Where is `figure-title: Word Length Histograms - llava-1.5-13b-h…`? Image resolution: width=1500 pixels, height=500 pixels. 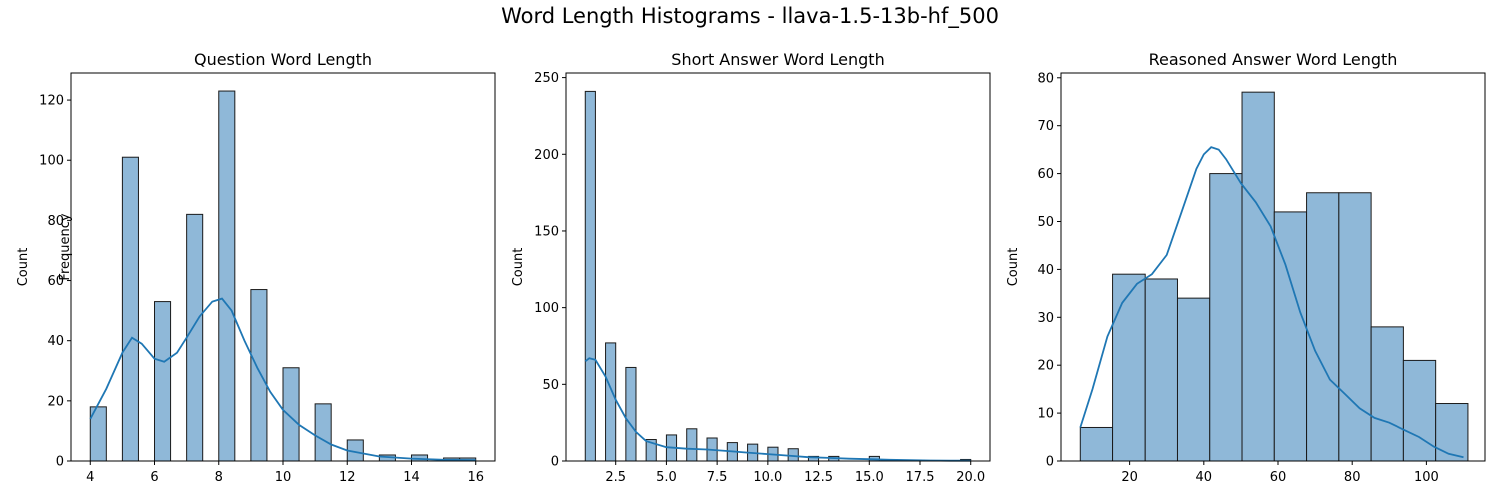
figure-title: Word Length Histograms - llava-1.5-13b-h… is located at coordinates (750, 16).